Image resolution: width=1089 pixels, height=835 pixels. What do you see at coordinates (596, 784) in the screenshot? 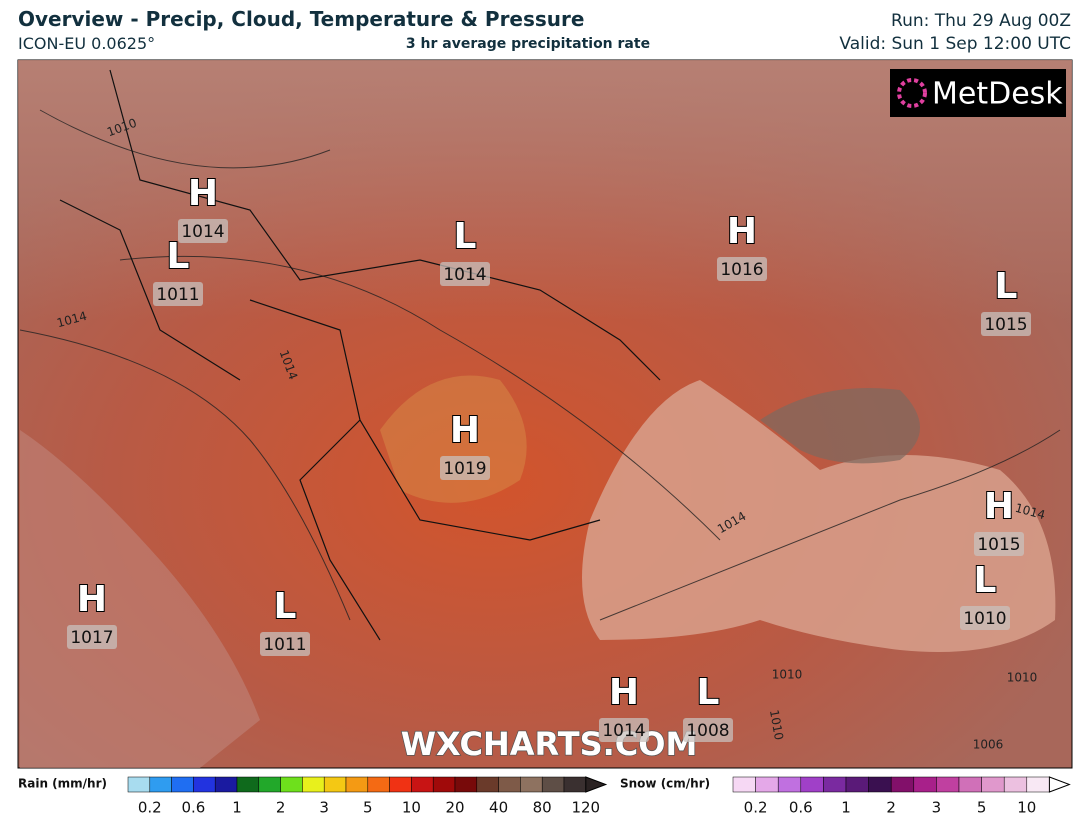
I see `rain-legend-arrow` at bounding box center [596, 784].